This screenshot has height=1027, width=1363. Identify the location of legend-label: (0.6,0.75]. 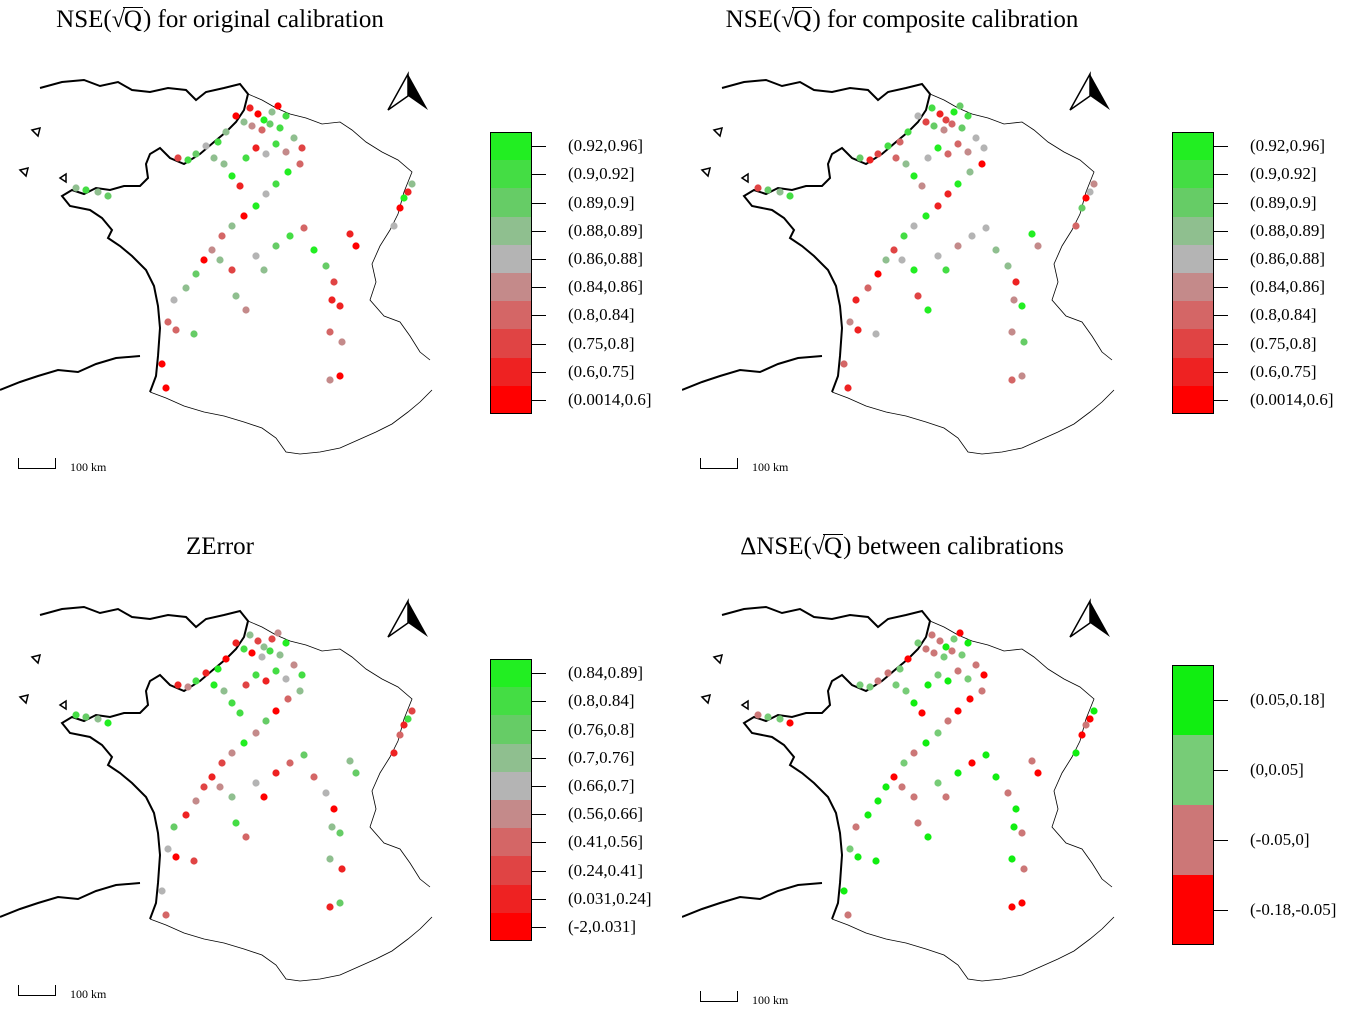
(1283, 371).